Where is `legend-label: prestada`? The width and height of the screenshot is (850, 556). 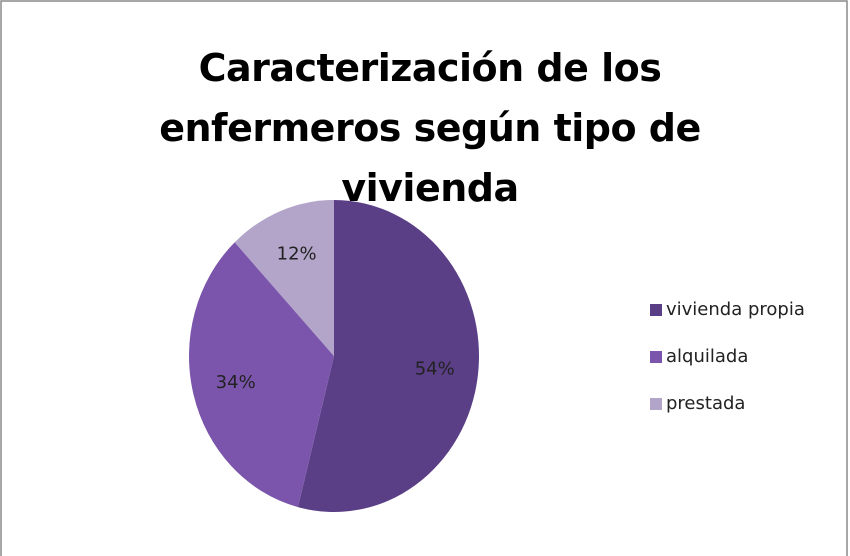 legend-label: prestada is located at coordinates (705, 403).